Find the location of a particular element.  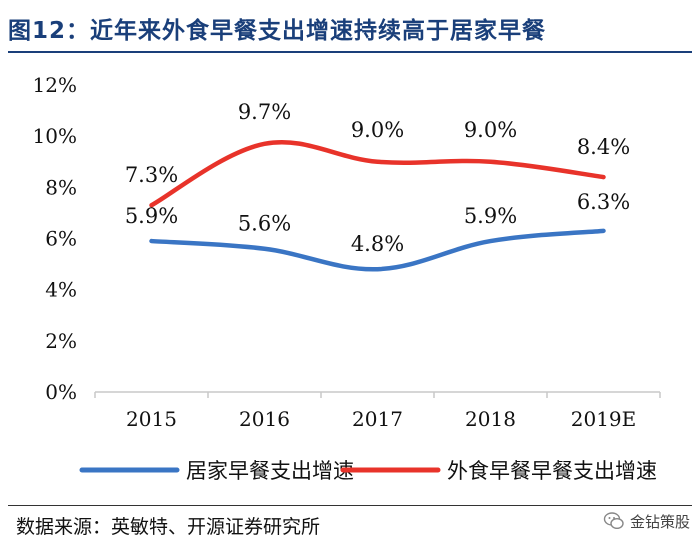

wechat-icon is located at coordinates (613, 521).